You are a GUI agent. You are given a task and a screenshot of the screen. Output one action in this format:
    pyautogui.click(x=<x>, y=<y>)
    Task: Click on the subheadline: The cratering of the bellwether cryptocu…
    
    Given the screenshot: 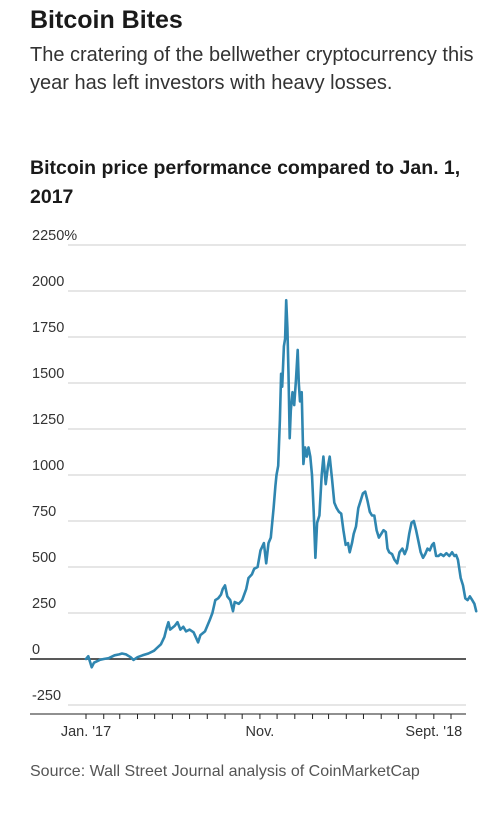 What is the action you would take?
    pyautogui.click(x=252, y=69)
    